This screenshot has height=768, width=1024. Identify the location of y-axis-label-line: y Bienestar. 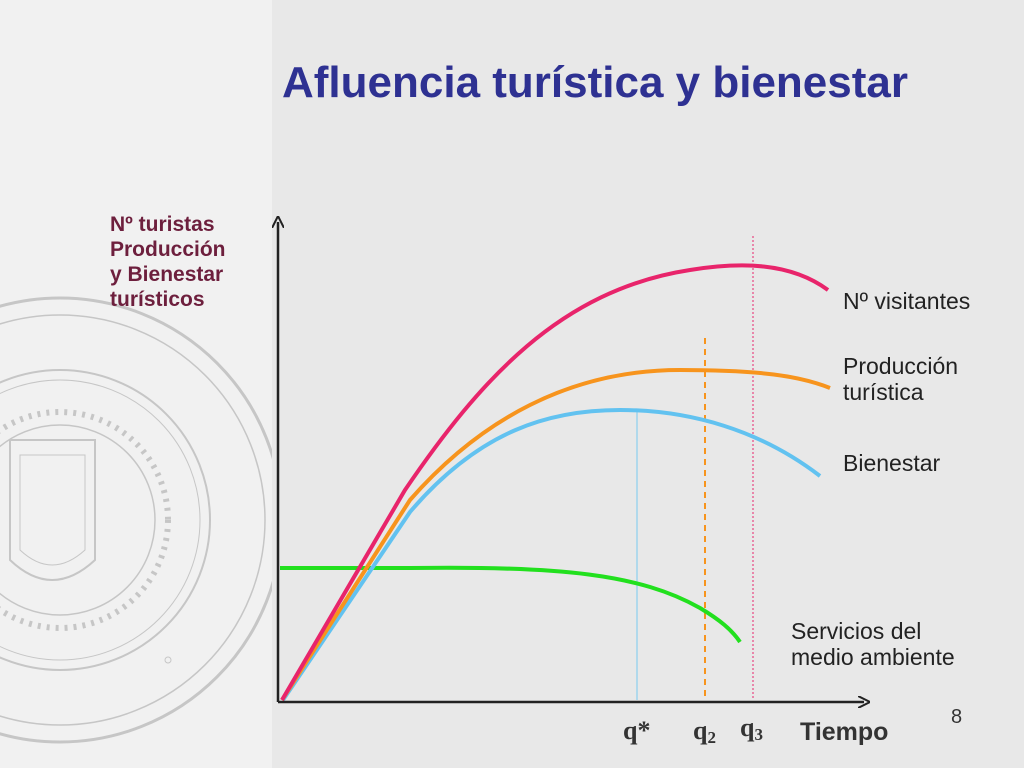
(167, 274).